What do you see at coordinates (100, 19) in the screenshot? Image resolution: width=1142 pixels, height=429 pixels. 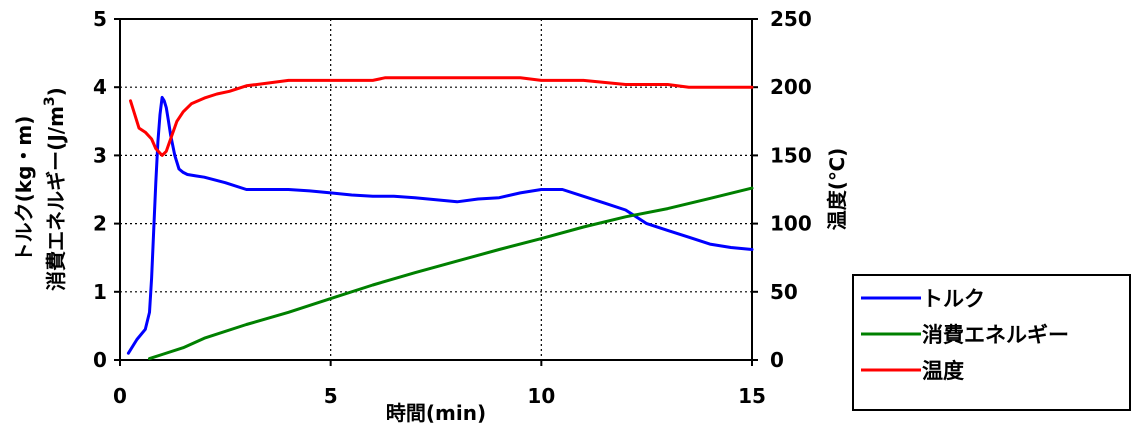 I see `y-left-tick-label: 5` at bounding box center [100, 19].